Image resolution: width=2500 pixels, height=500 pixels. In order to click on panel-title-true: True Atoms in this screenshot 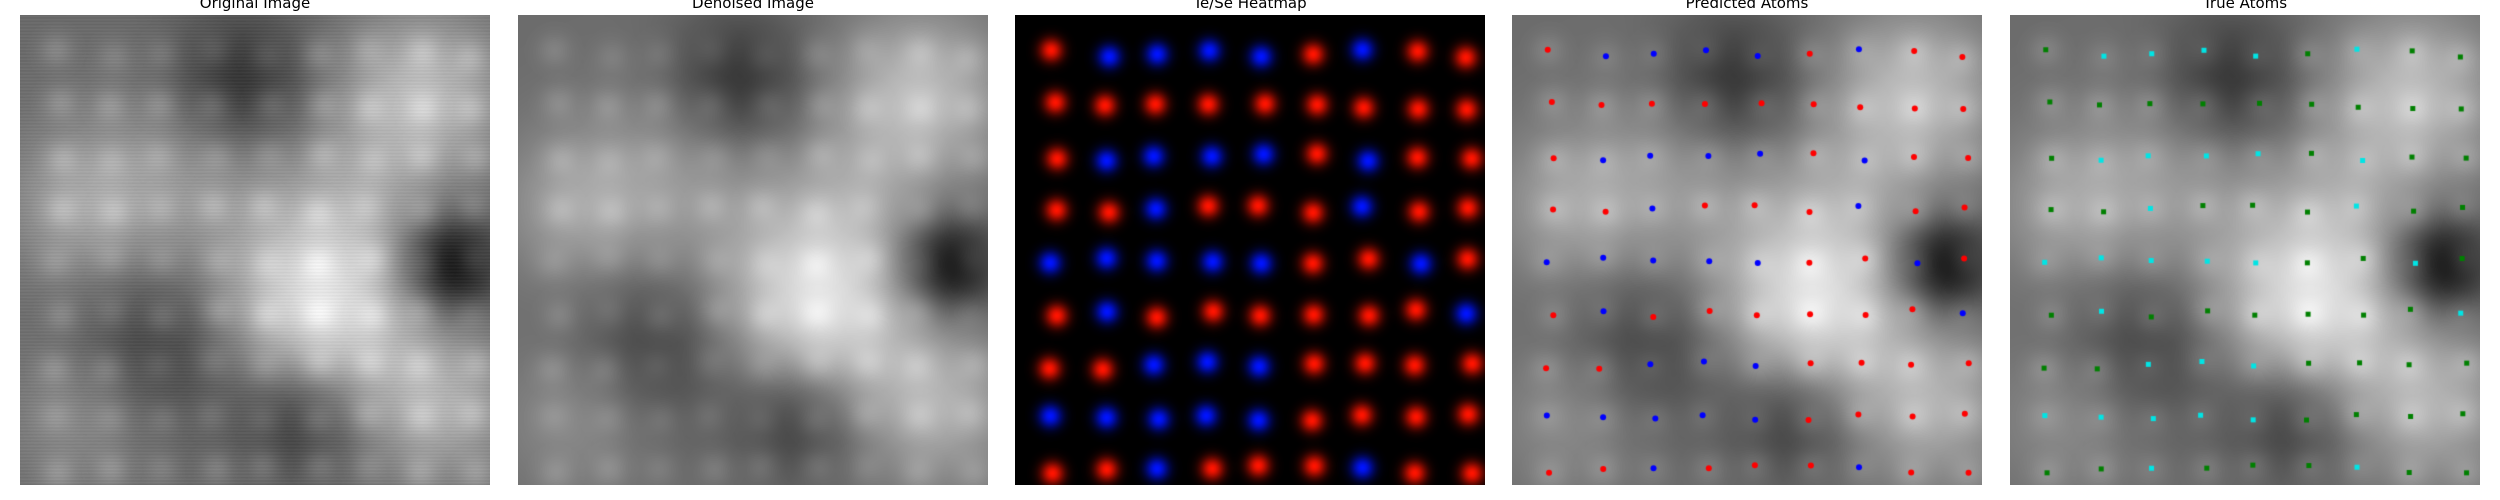, I will do `click(2245, 6)`.